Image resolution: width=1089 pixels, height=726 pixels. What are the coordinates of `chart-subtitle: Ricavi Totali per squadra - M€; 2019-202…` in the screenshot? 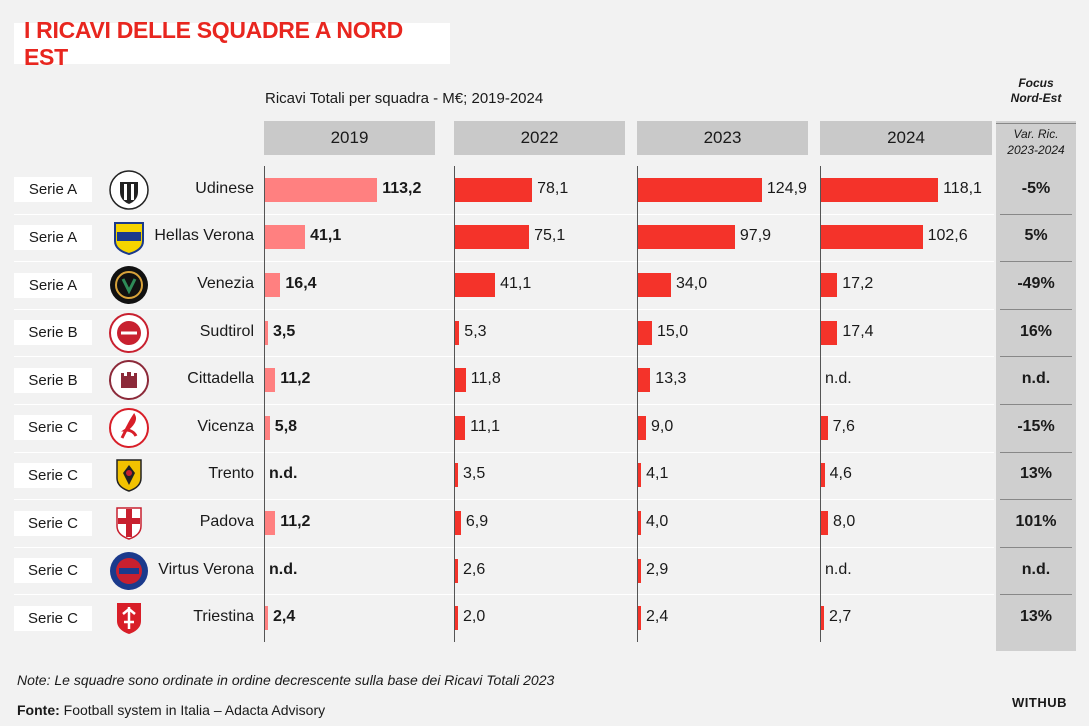 It's located at (404, 98).